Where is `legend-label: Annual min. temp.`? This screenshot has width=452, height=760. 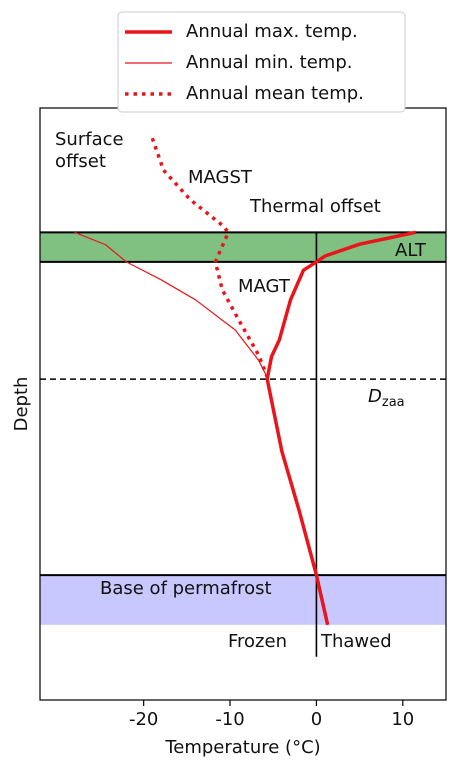
legend-label: Annual min. temp. is located at coordinates (269, 62).